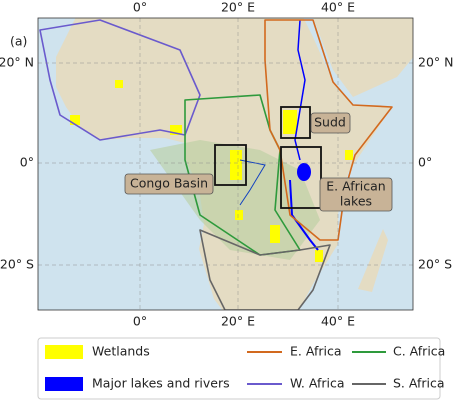 The height and width of the screenshot is (401, 460). What do you see at coordinates (356, 201) in the screenshot?
I see `lakes-label: lakes` at bounding box center [356, 201].